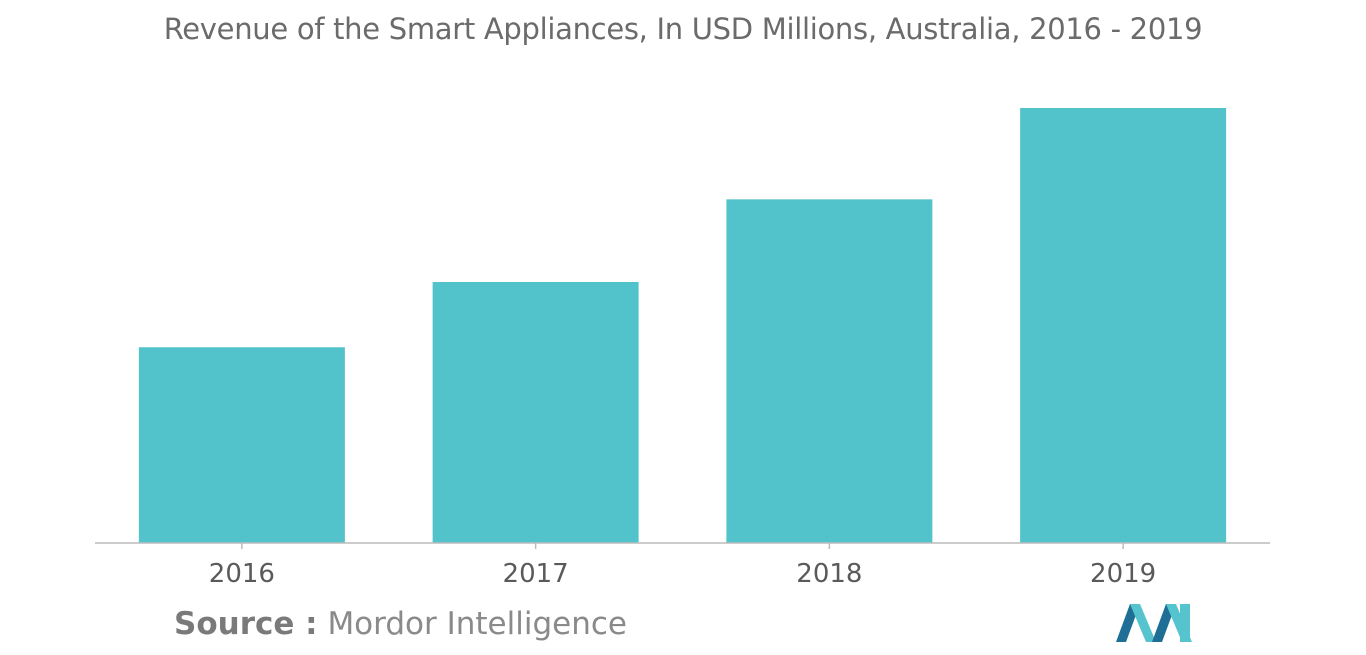 The width and height of the screenshot is (1366, 655). What do you see at coordinates (682, 574) in the screenshot?
I see `x-tick-labels-group: 2016 2017 2018 2019` at bounding box center [682, 574].